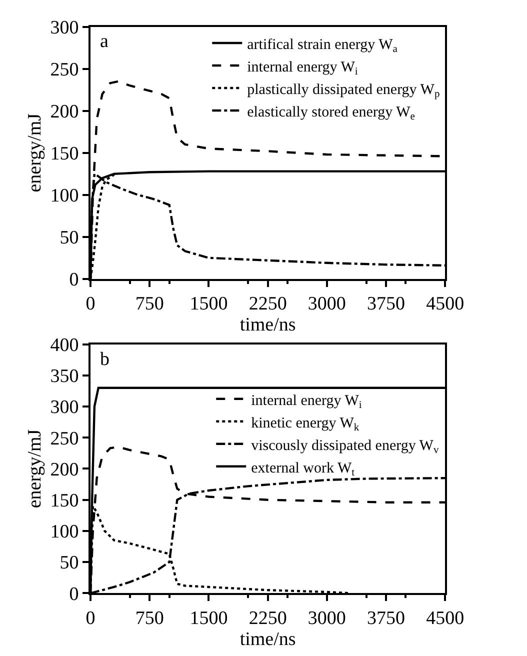 This screenshot has width=527, height=656. I want to click on annotation: a, so click(104, 41).